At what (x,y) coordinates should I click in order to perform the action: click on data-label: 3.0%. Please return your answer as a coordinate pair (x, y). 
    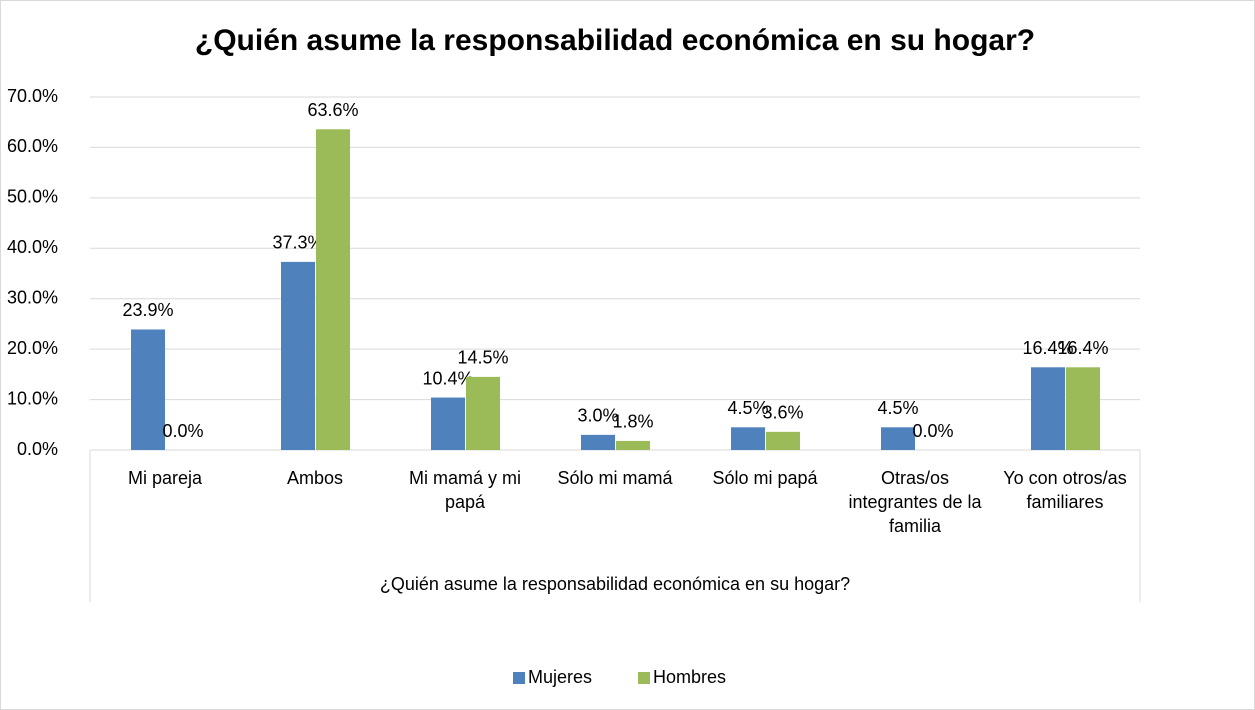
    Looking at the image, I should click on (597, 416).